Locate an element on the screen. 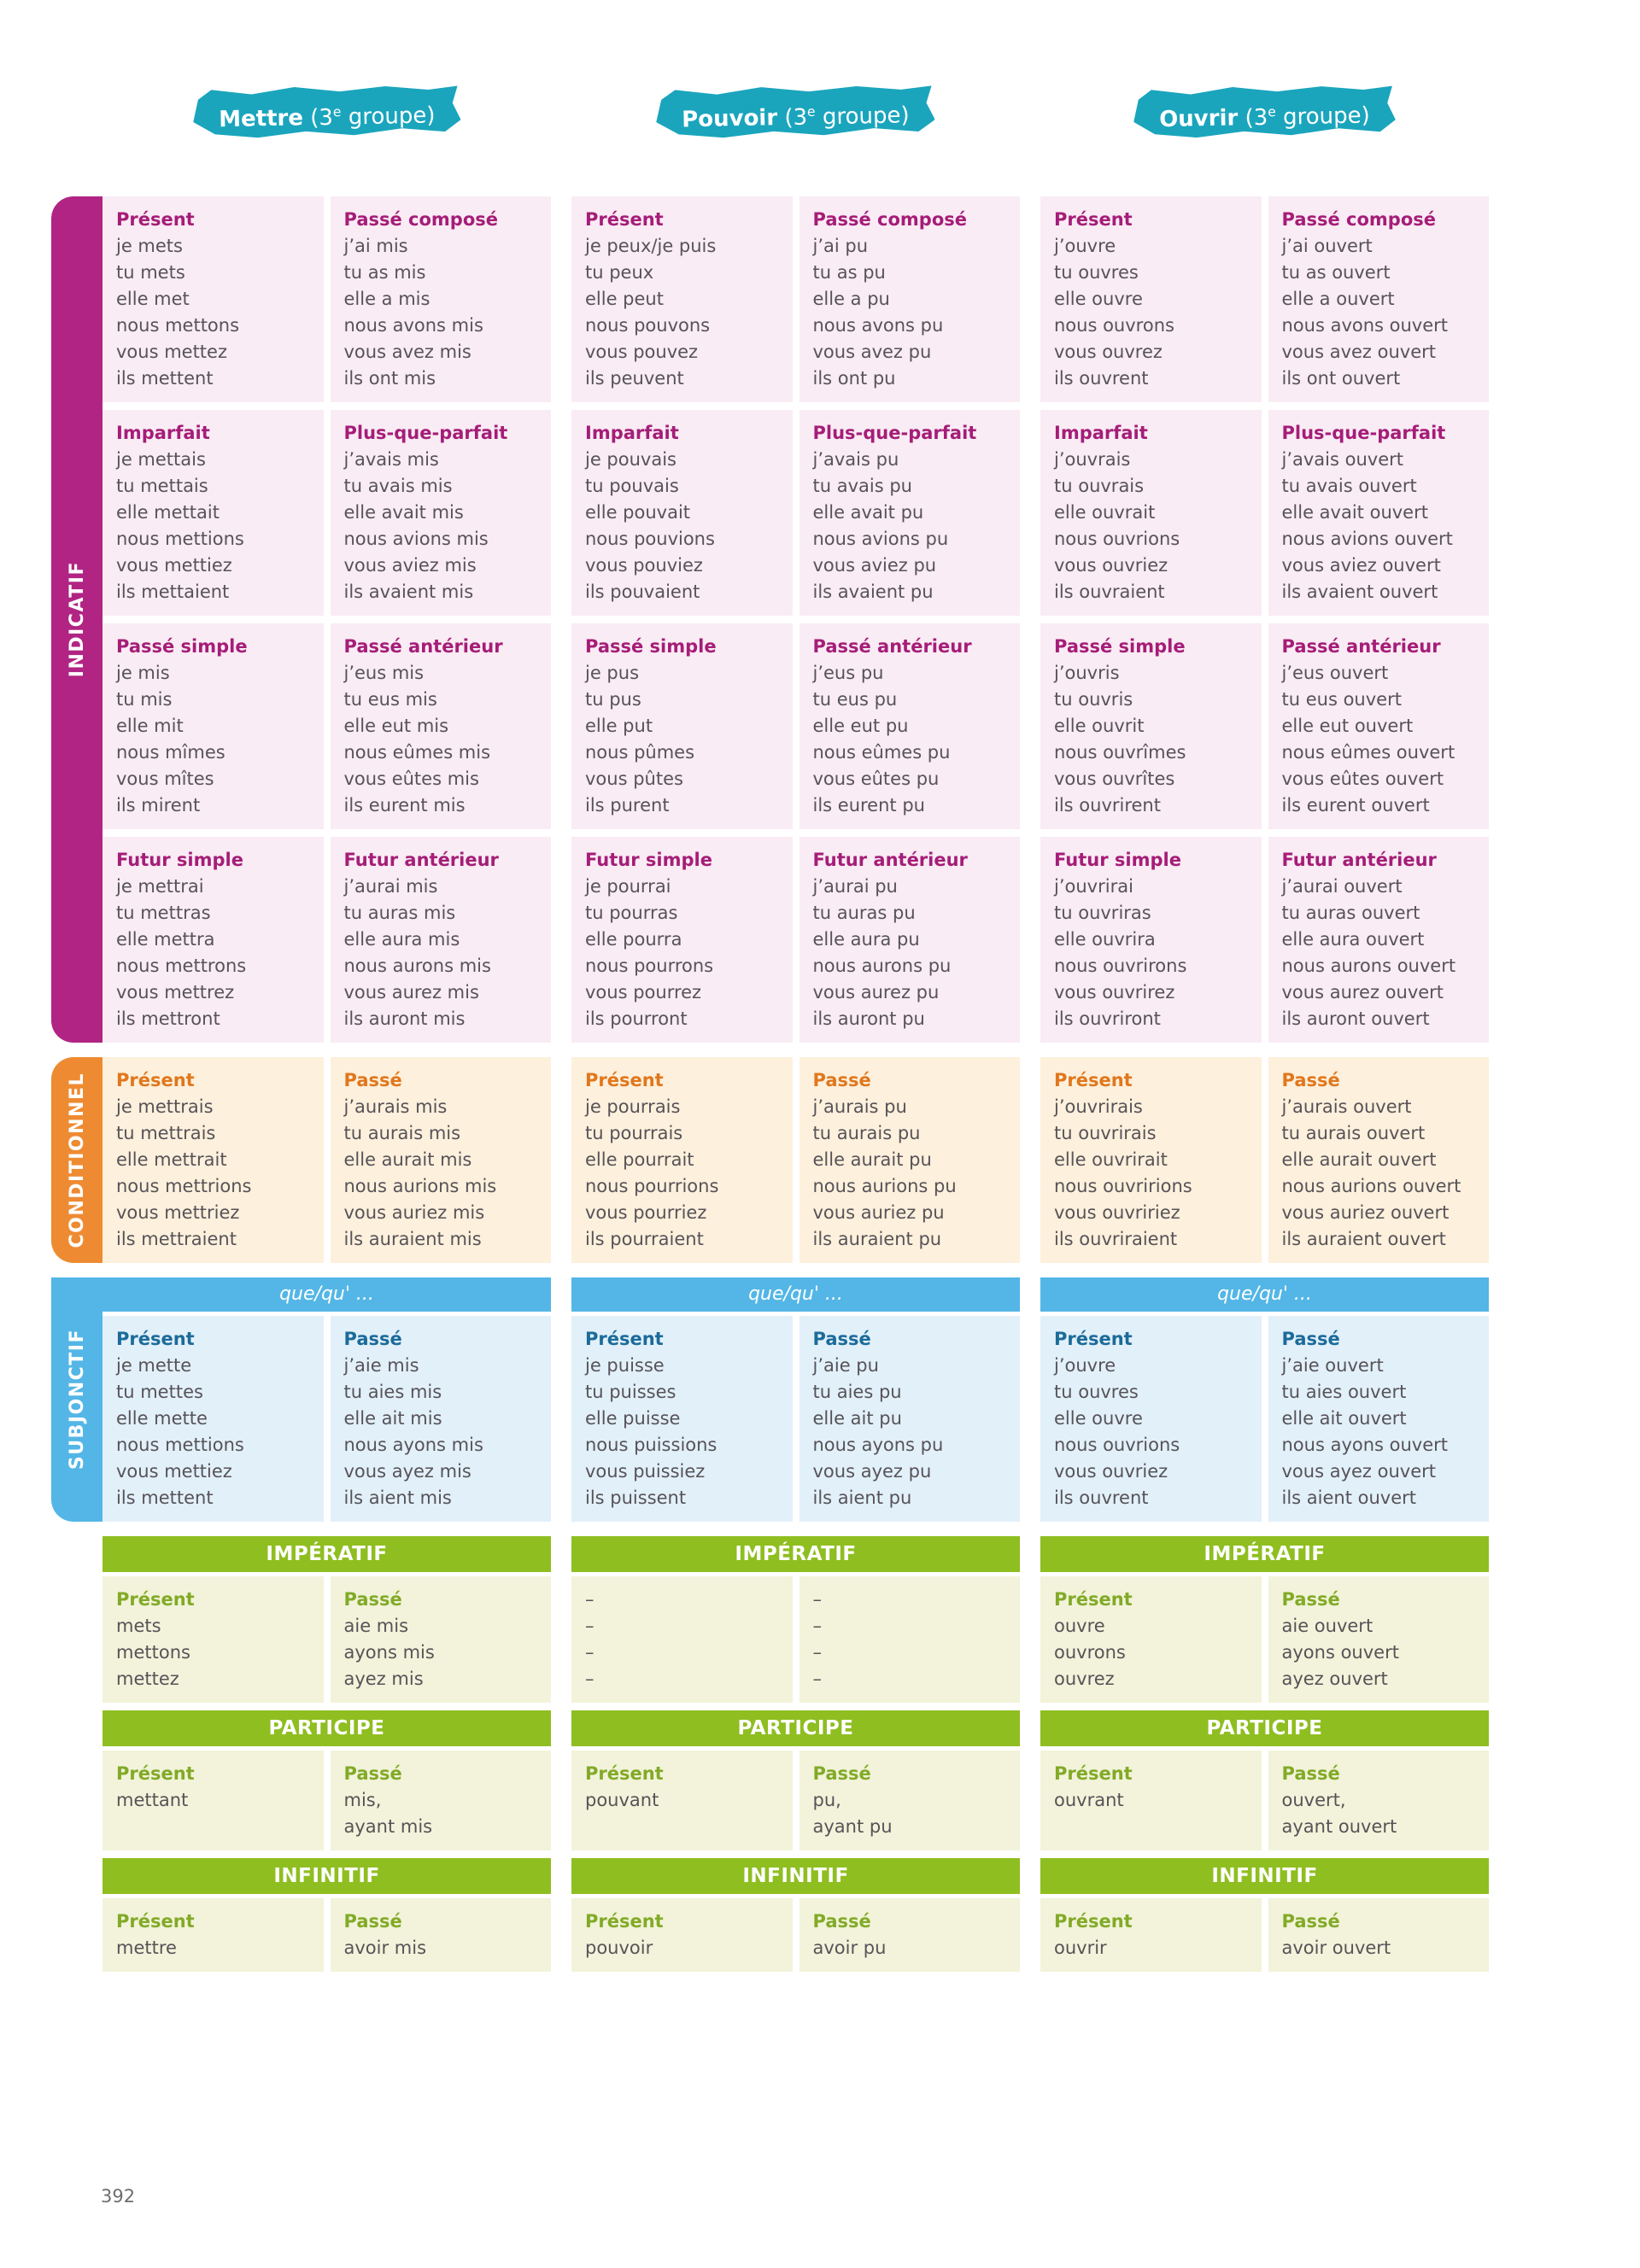 The image size is (1640, 2268). pouvoir-infinitif-band: INFINITIF Présent pouvoir Passé avoir pu is located at coordinates (795, 1915).